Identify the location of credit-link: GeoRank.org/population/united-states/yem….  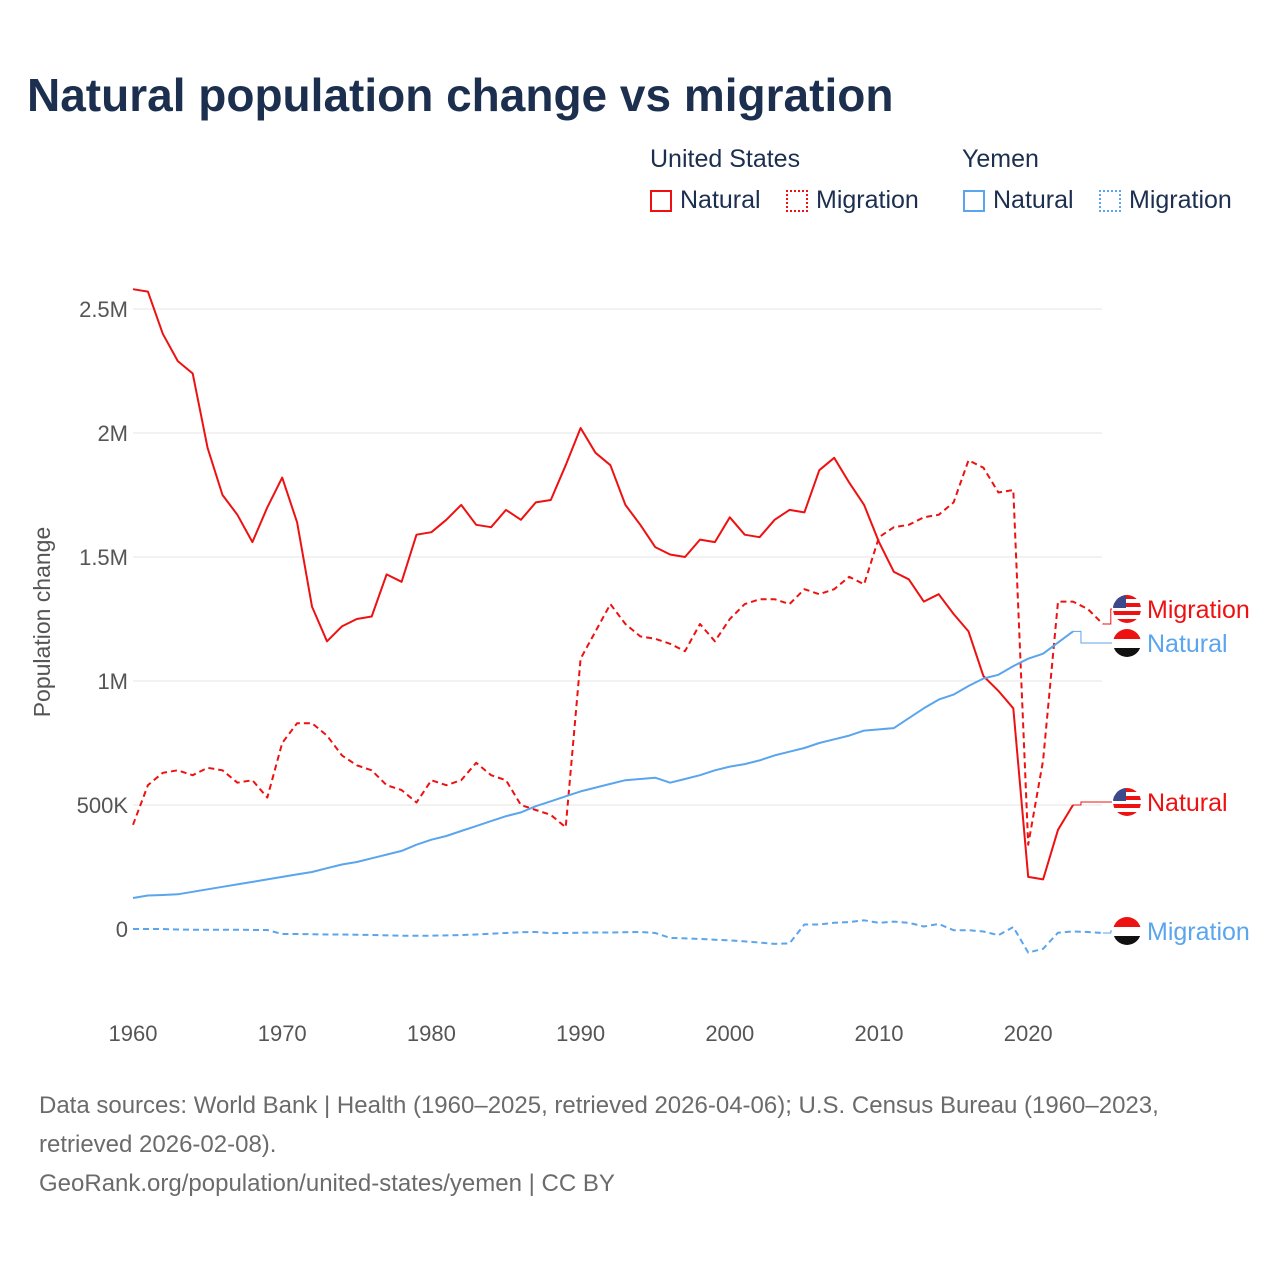
(327, 1183).